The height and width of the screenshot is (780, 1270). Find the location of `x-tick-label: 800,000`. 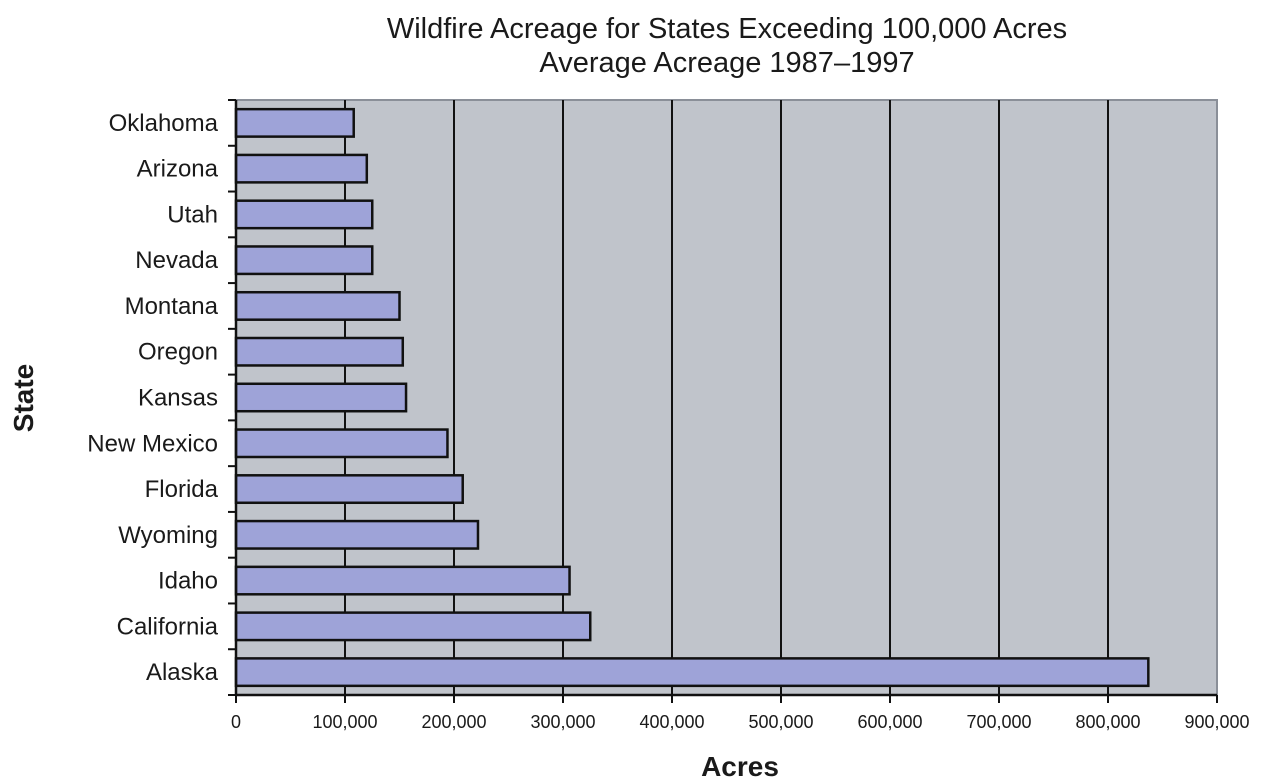

x-tick-label: 800,000 is located at coordinates (1107, 722).